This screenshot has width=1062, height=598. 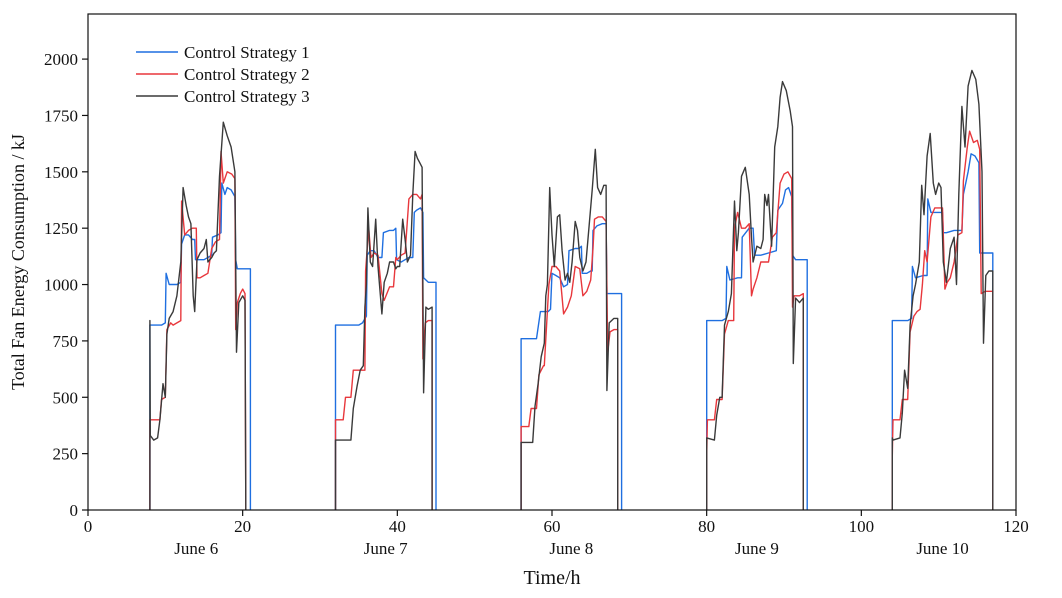 I want to click on x-tick-label: 40, so click(x=397, y=526).